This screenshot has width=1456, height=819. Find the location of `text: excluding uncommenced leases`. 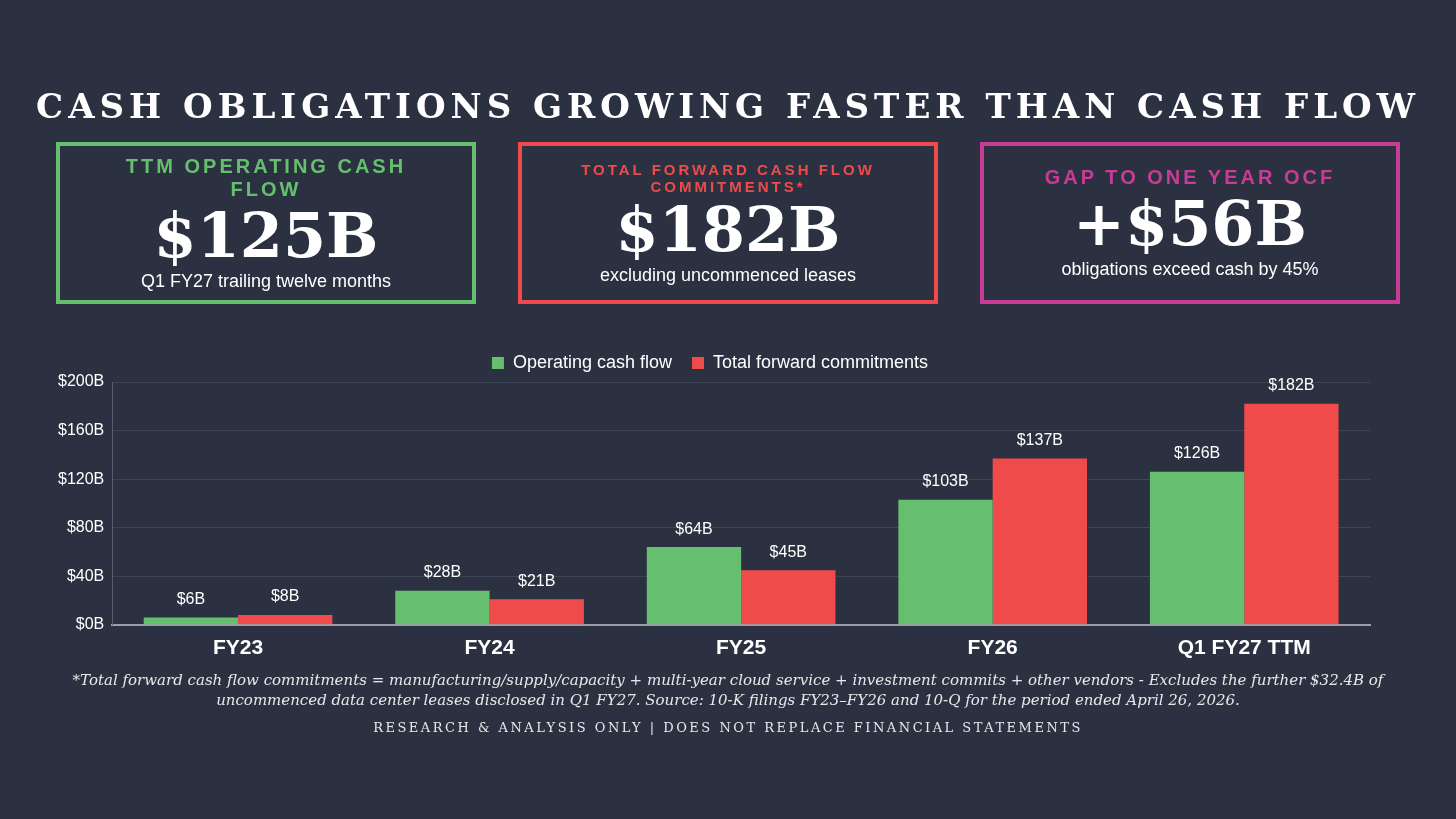

text: excluding uncommenced leases is located at coordinates (728, 275).